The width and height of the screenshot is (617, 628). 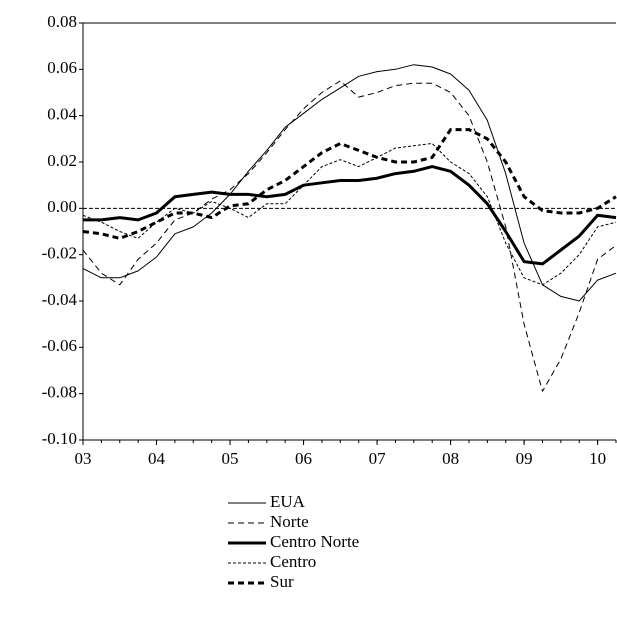 What do you see at coordinates (60, 299) in the screenshot?
I see `y-tick-label: -0.04` at bounding box center [60, 299].